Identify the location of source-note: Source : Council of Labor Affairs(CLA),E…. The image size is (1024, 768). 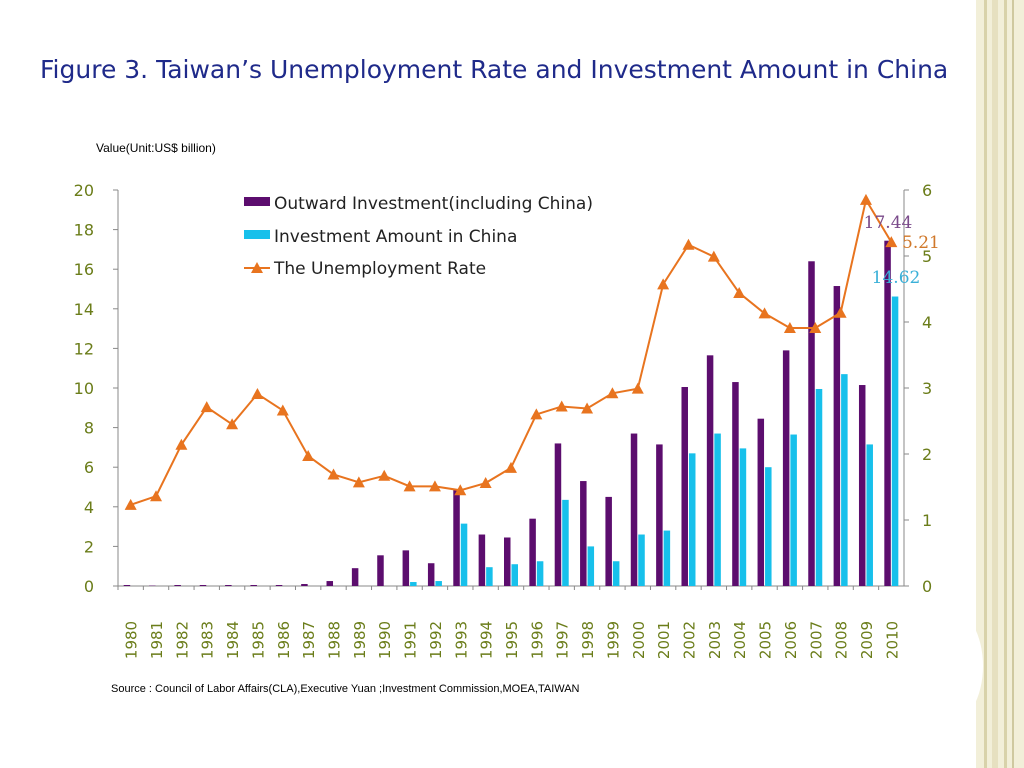
(345, 689).